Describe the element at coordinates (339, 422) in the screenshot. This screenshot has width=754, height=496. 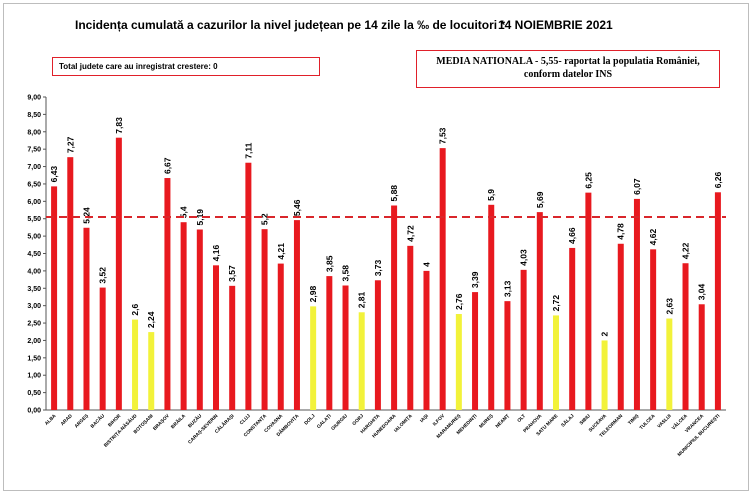
I see `category-label: GIURGIU` at that location.